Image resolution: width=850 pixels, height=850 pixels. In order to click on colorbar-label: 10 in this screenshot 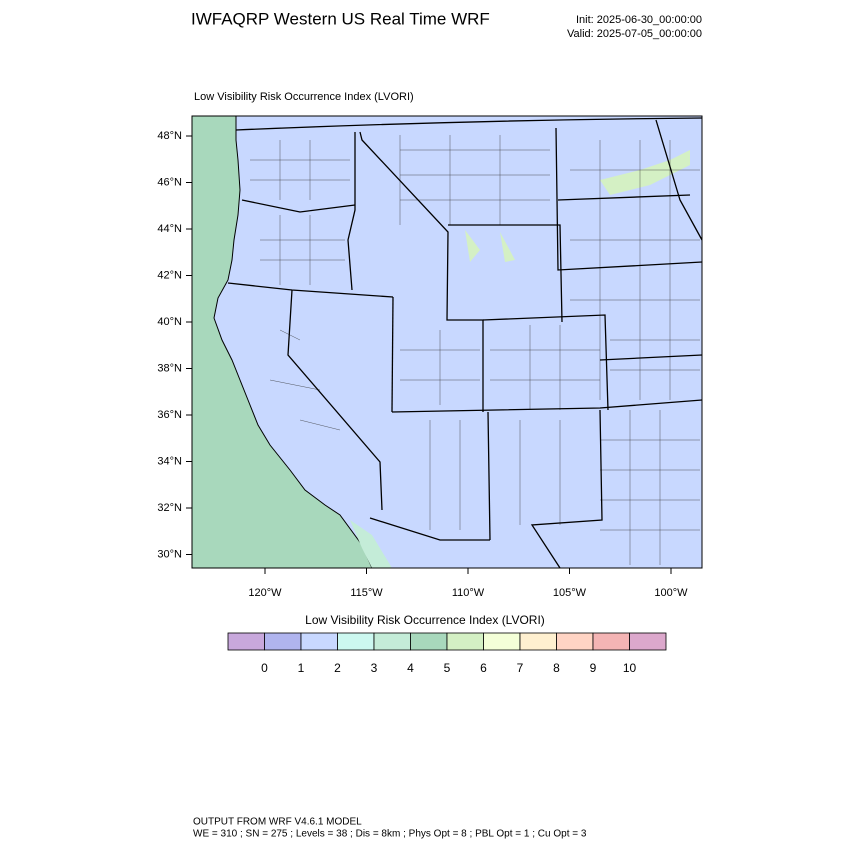, I will do `click(630, 668)`.